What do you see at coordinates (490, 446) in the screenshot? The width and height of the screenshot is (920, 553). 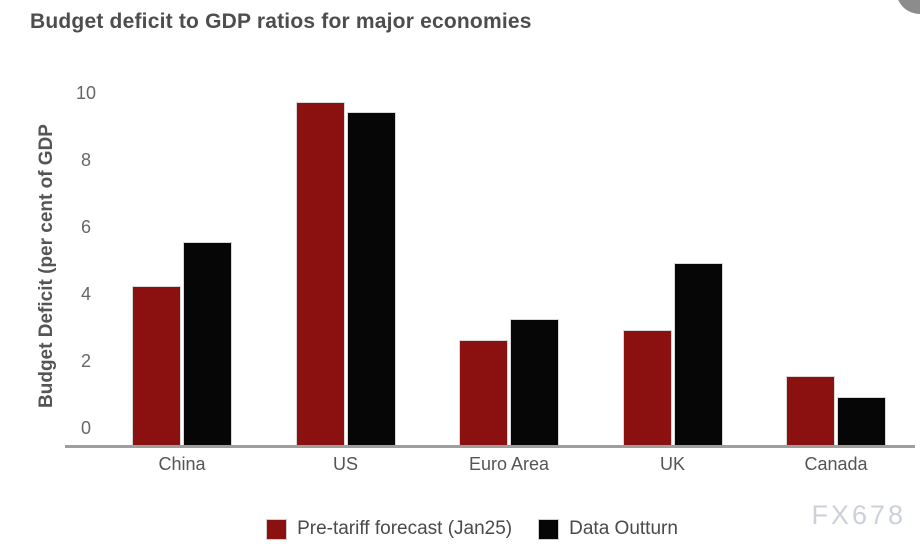 I see `x-axis-line` at bounding box center [490, 446].